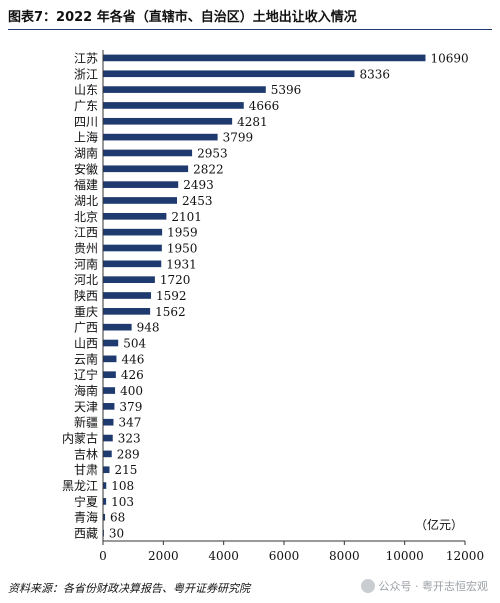 Image resolution: width=500 pixels, height=603 pixels. I want to click on category-label: 宁夏, so click(86, 501).